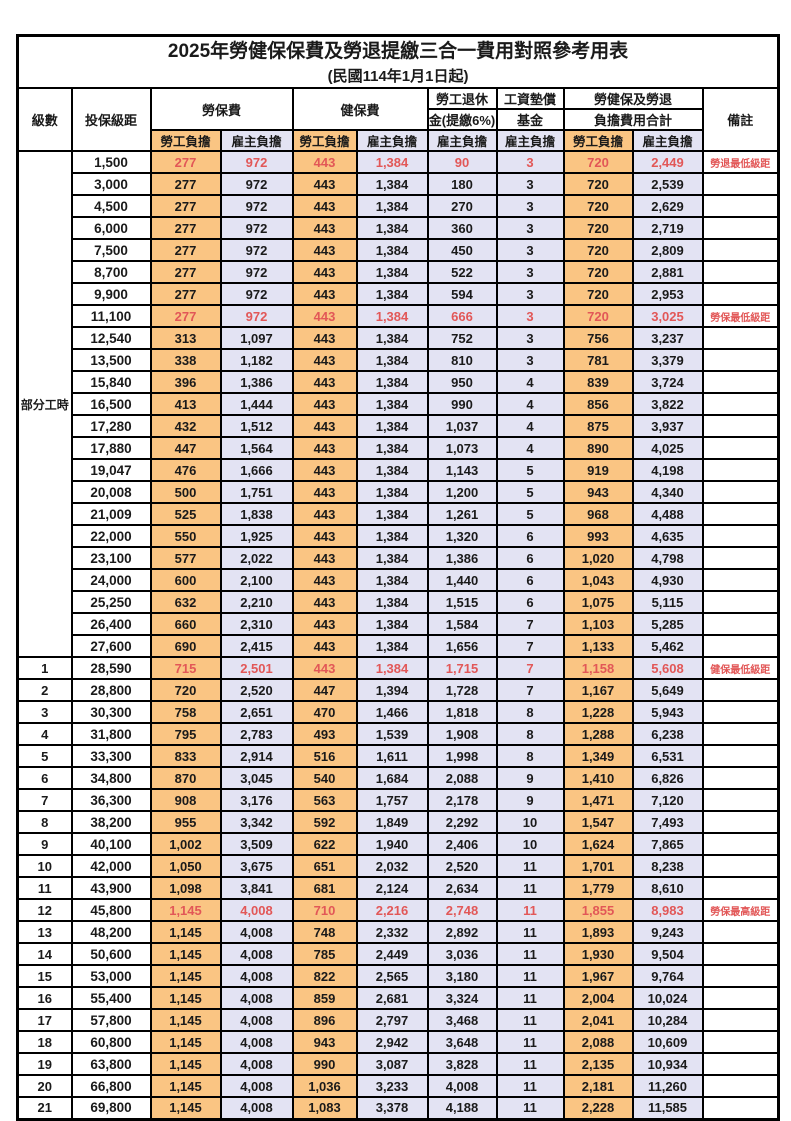 The image size is (791, 1121). I want to click on cell-labor-employer: 4,008, so click(256, 976).